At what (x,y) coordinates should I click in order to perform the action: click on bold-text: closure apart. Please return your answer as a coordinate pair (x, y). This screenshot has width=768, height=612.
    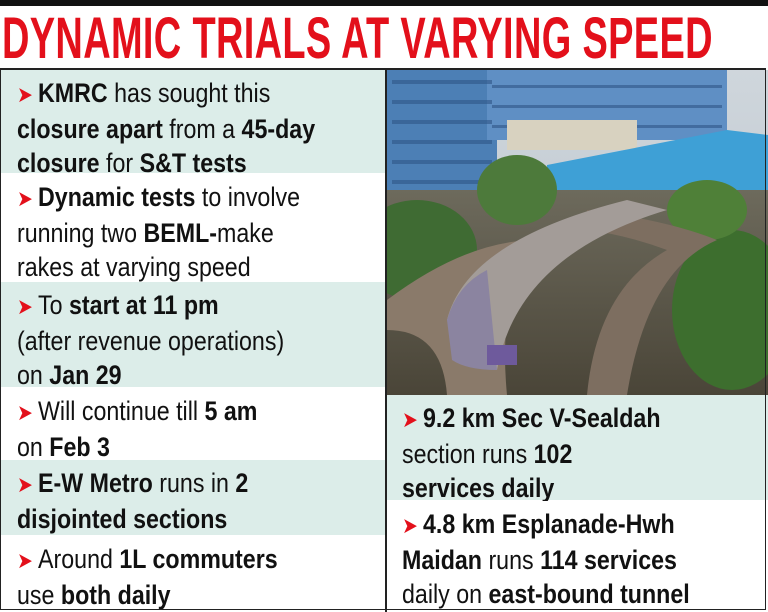
    Looking at the image, I should click on (90, 129).